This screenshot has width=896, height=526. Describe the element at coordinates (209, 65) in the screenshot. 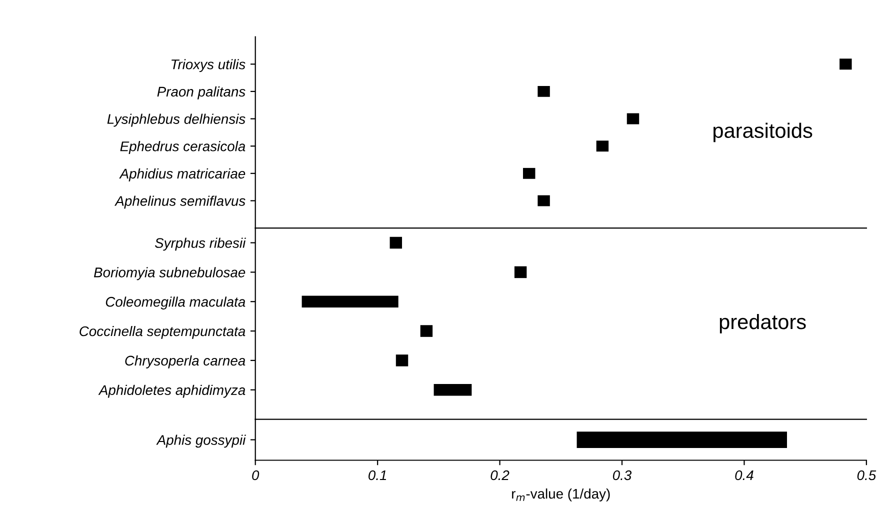

I see `y-tick-label: Trioxys utilis` at that location.